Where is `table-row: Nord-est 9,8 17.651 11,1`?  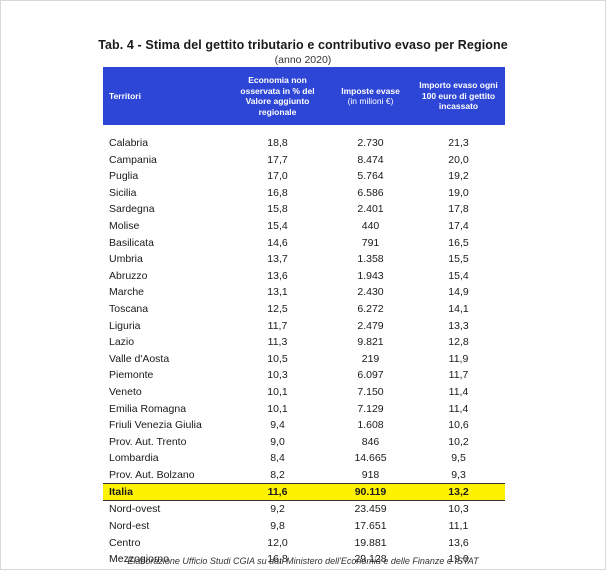 table-row: Nord-est 9,8 17.651 11,1 is located at coordinates (304, 526).